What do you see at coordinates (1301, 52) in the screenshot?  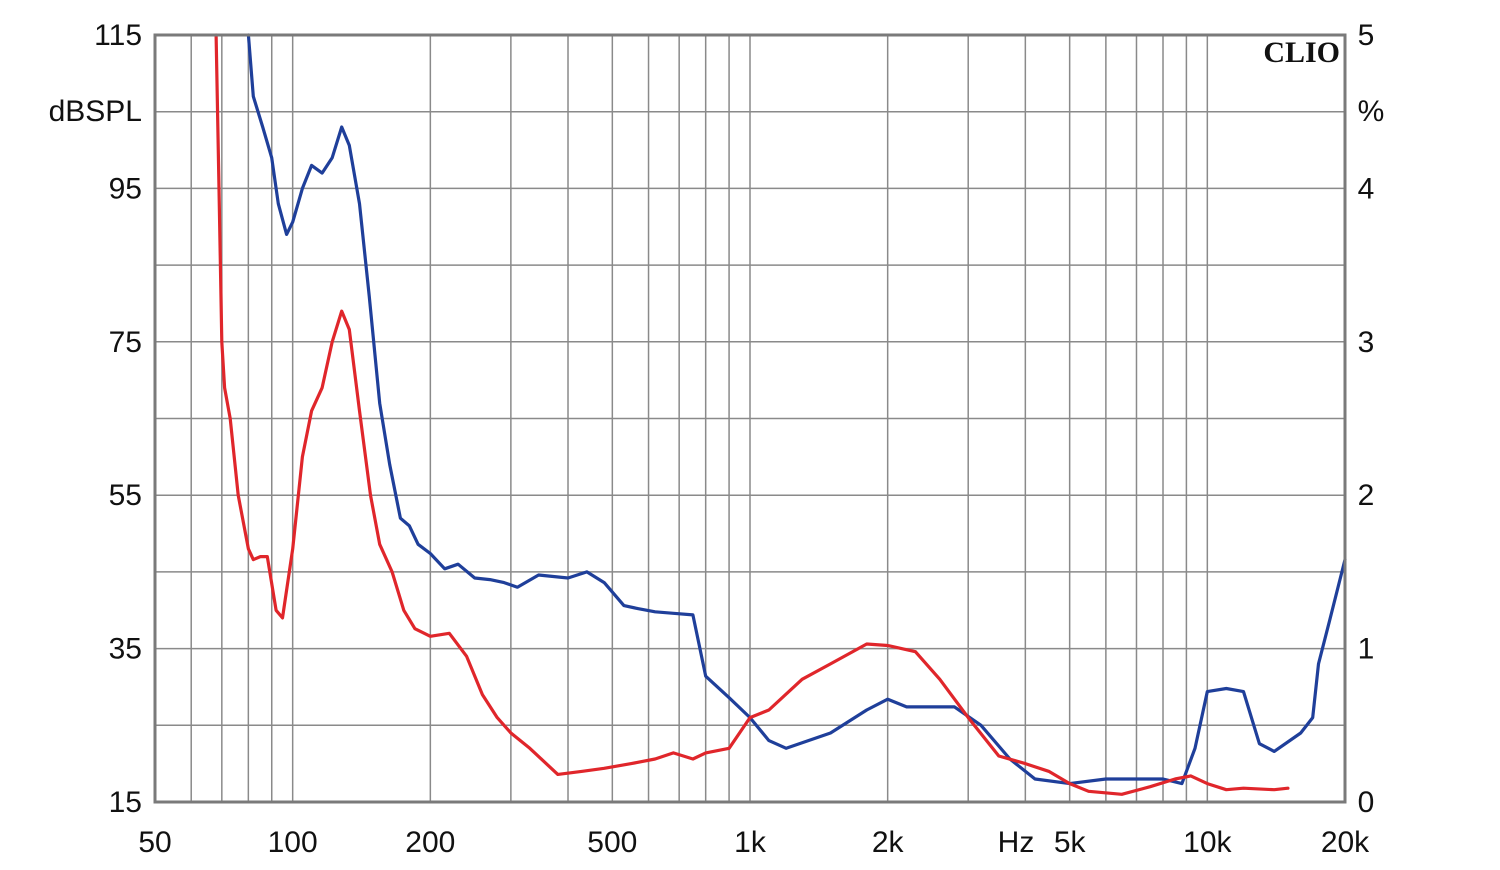 I see `brand-label: CLIO` at bounding box center [1301, 52].